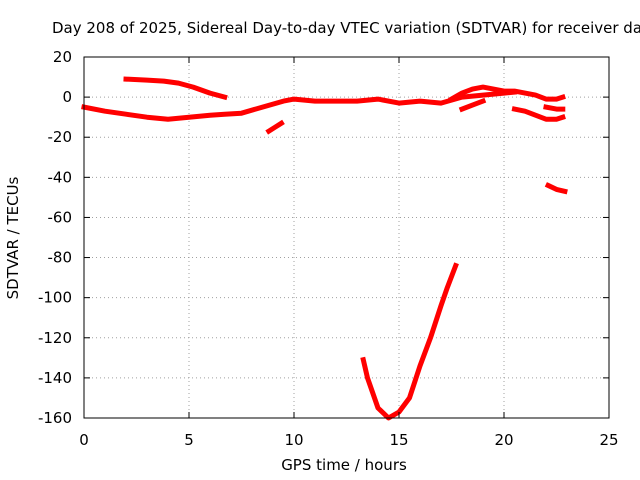  Describe the element at coordinates (60, 258) in the screenshot. I see `y-tick-label: -80` at that location.